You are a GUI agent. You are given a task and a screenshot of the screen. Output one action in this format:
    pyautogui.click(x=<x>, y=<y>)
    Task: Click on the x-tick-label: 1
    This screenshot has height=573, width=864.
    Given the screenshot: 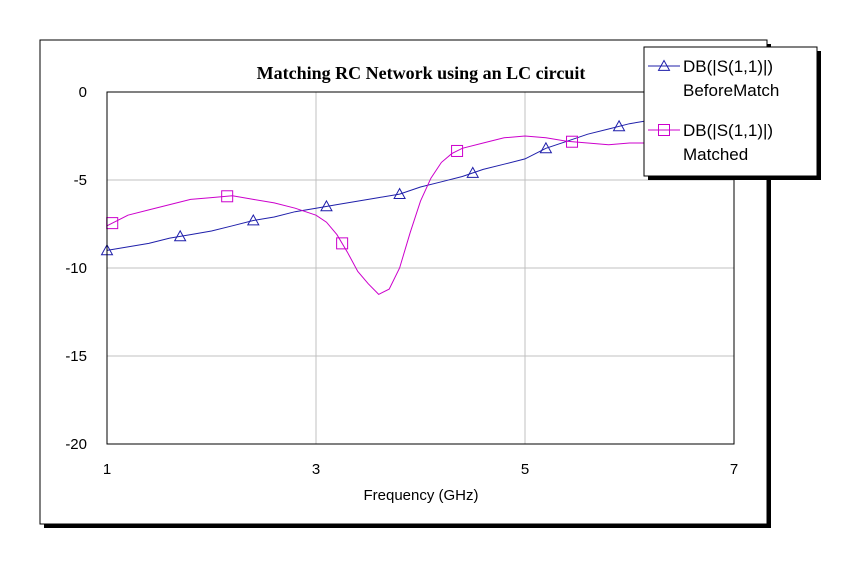 What is the action you would take?
    pyautogui.click(x=107, y=469)
    